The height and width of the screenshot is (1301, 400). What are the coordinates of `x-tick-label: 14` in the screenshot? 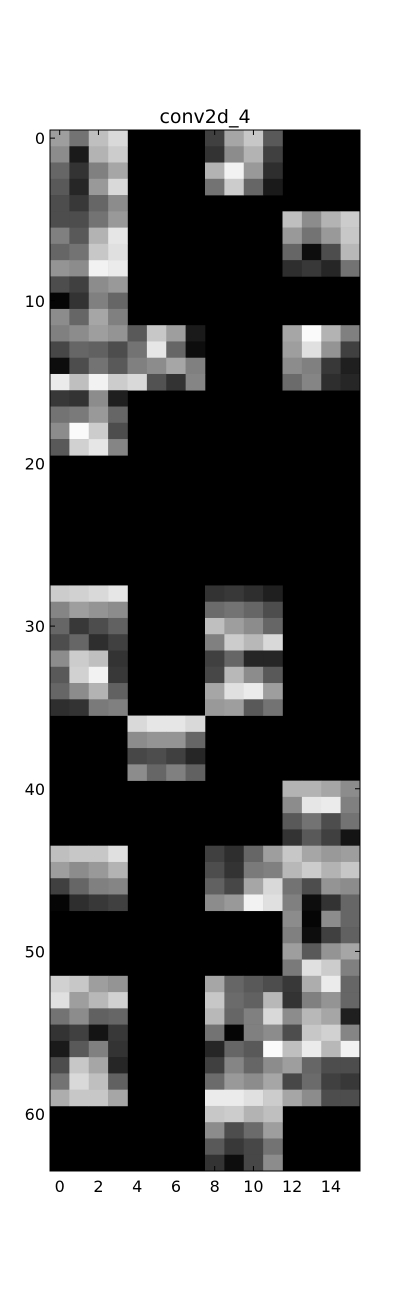 It's located at (331, 1186).